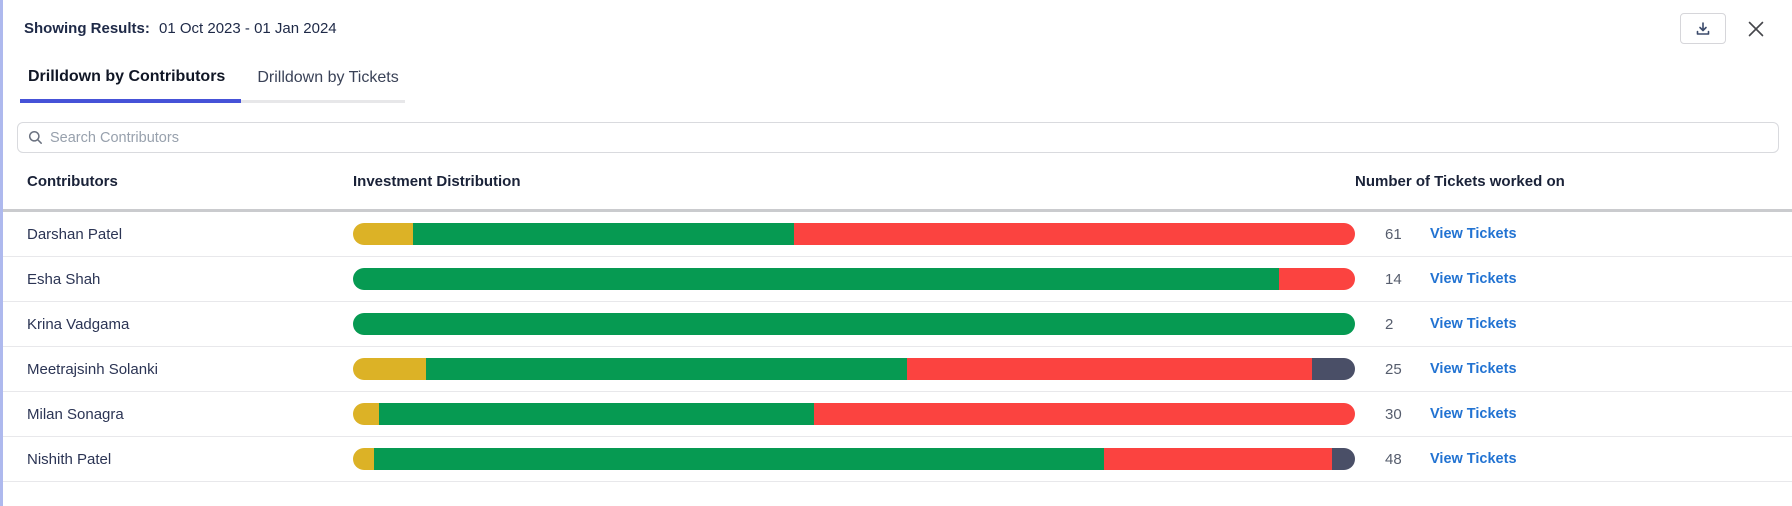 This screenshot has height=506, width=1792. What do you see at coordinates (328, 77) in the screenshot?
I see `tab-label: Drilldown by Tickets` at bounding box center [328, 77].